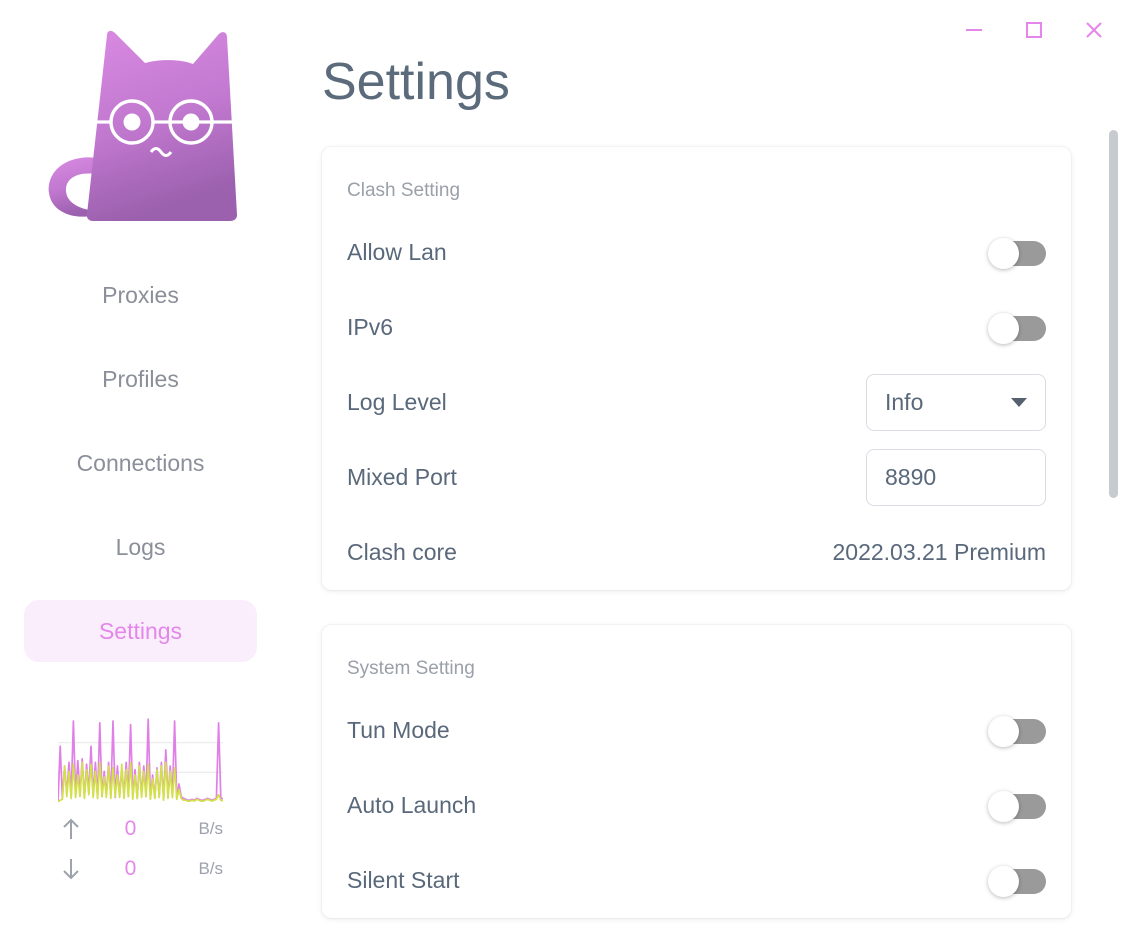  What do you see at coordinates (140, 869) in the screenshot?
I see `download-stat-row: 0 B/s` at bounding box center [140, 869].